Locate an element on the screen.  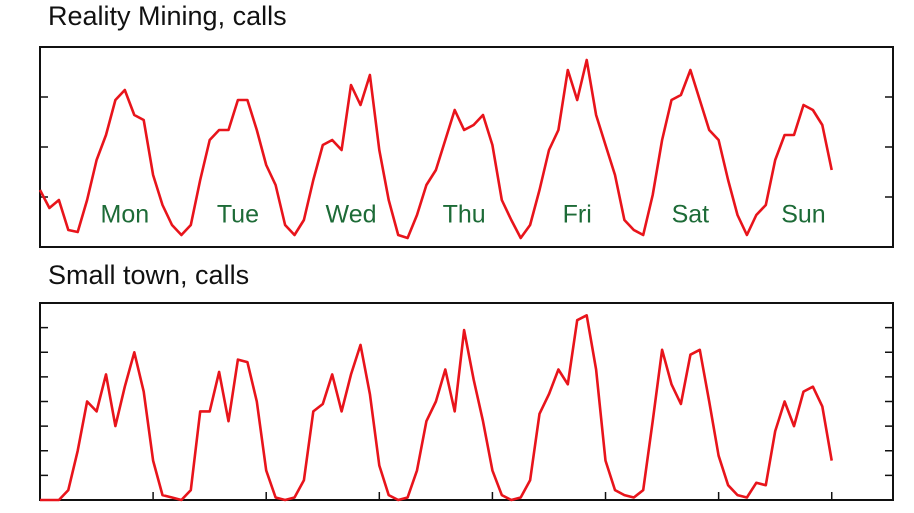
day-label: Tue is located at coordinates (238, 215).